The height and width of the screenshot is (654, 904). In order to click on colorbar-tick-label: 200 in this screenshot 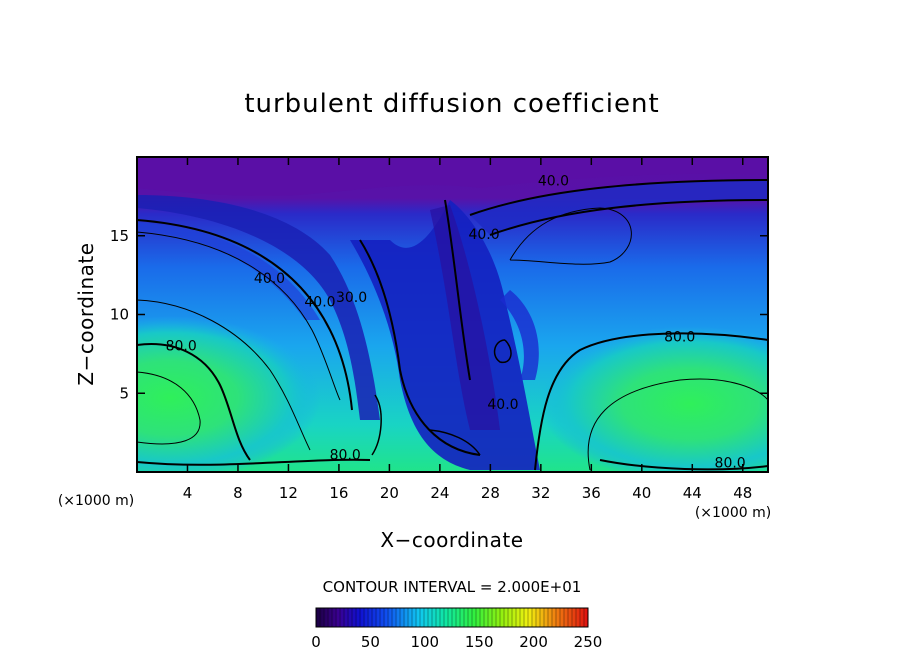, I will do `click(533, 642)`.